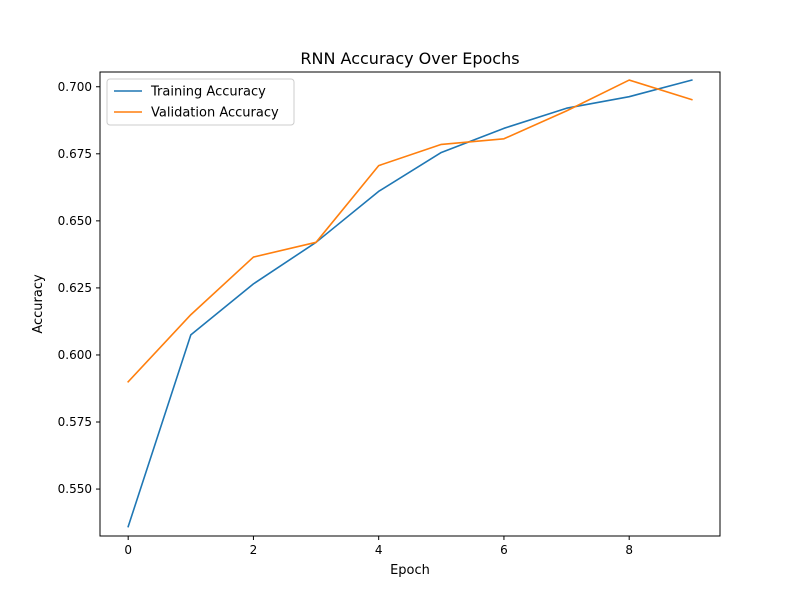 The image size is (800, 600). I want to click on legend: Training Accuracy Validation Accuracy, so click(200, 102).